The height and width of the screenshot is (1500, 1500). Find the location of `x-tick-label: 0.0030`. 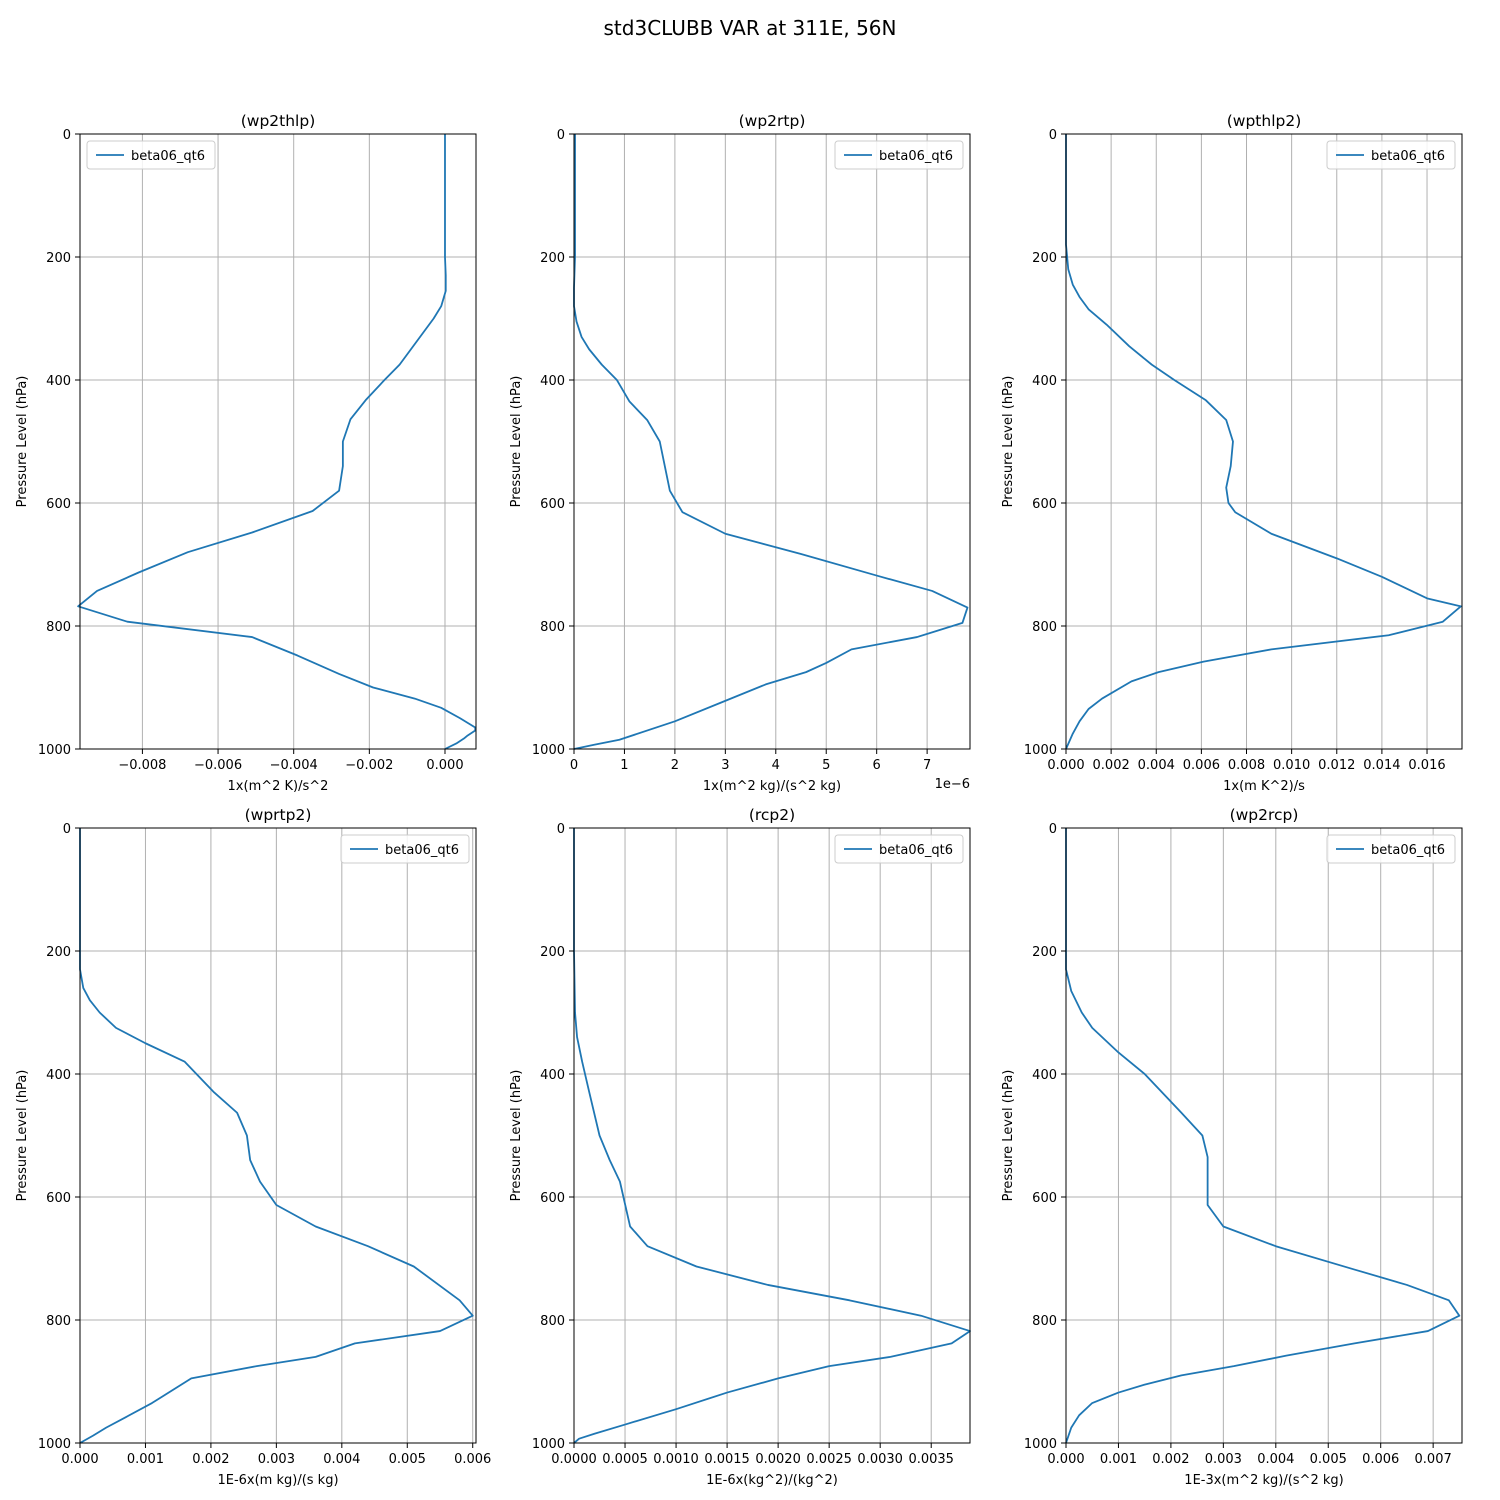

x-tick-label: 0.0030 is located at coordinates (880, 1459).